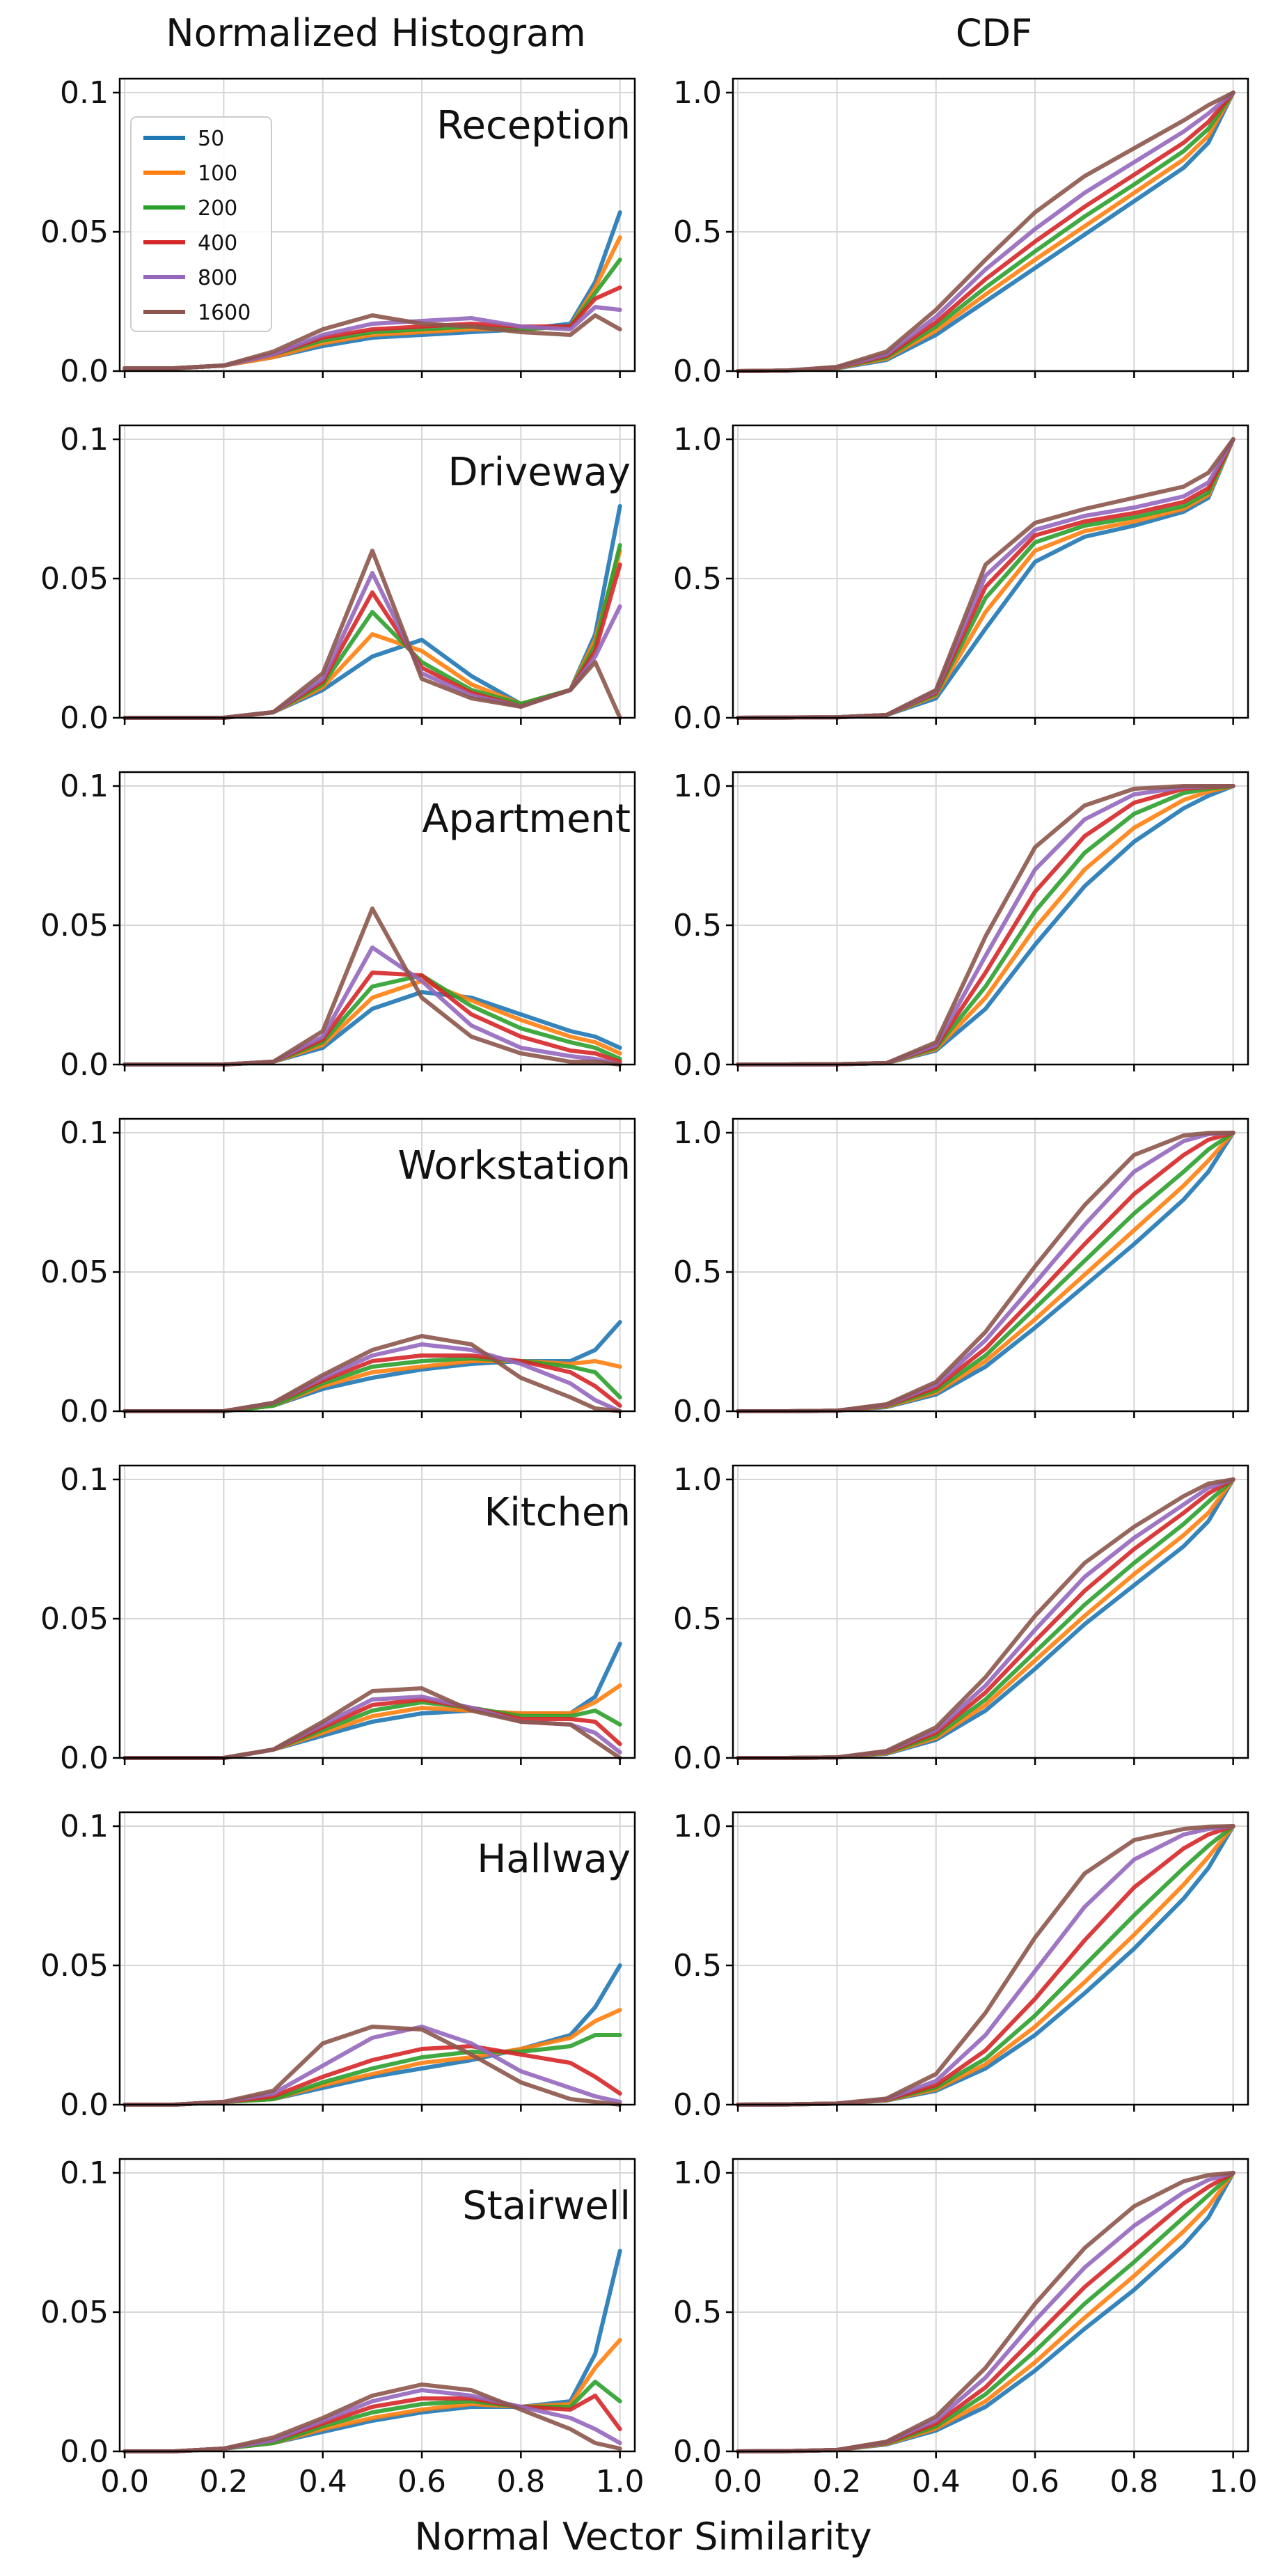  I want to click on x-axis-label: Normal Vector Similarity, so click(642, 2537).